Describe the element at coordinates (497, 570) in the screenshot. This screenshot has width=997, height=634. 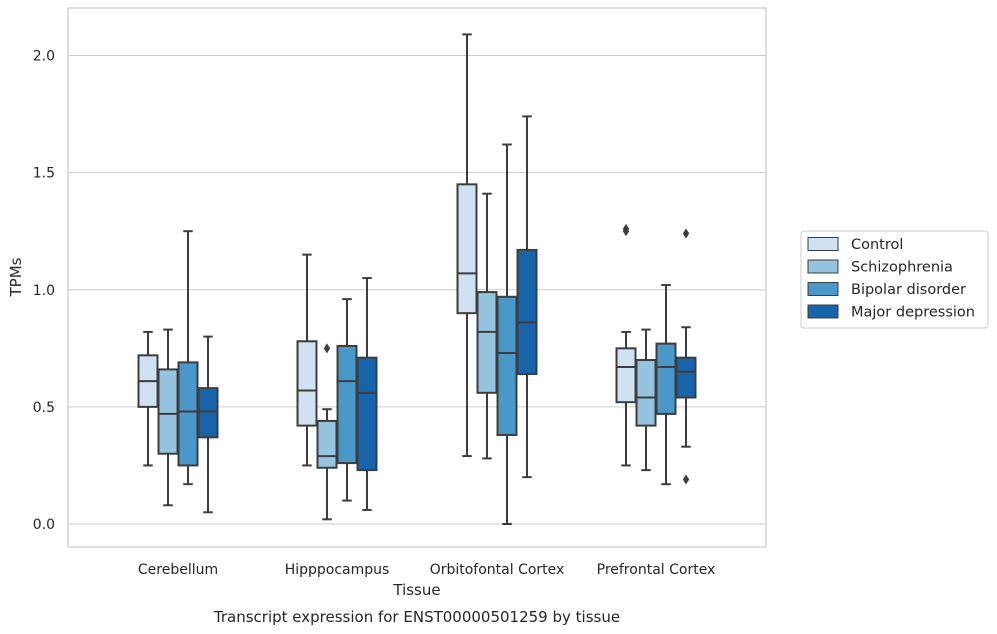
I see `x-tick-label: Orbitofontal Cortex` at that location.